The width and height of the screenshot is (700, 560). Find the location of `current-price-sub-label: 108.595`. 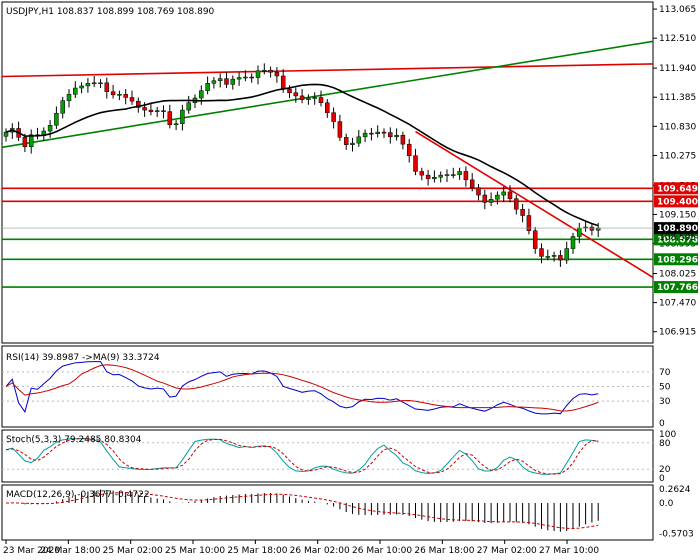

current-price-sub-label: 108.595 is located at coordinates (677, 238).